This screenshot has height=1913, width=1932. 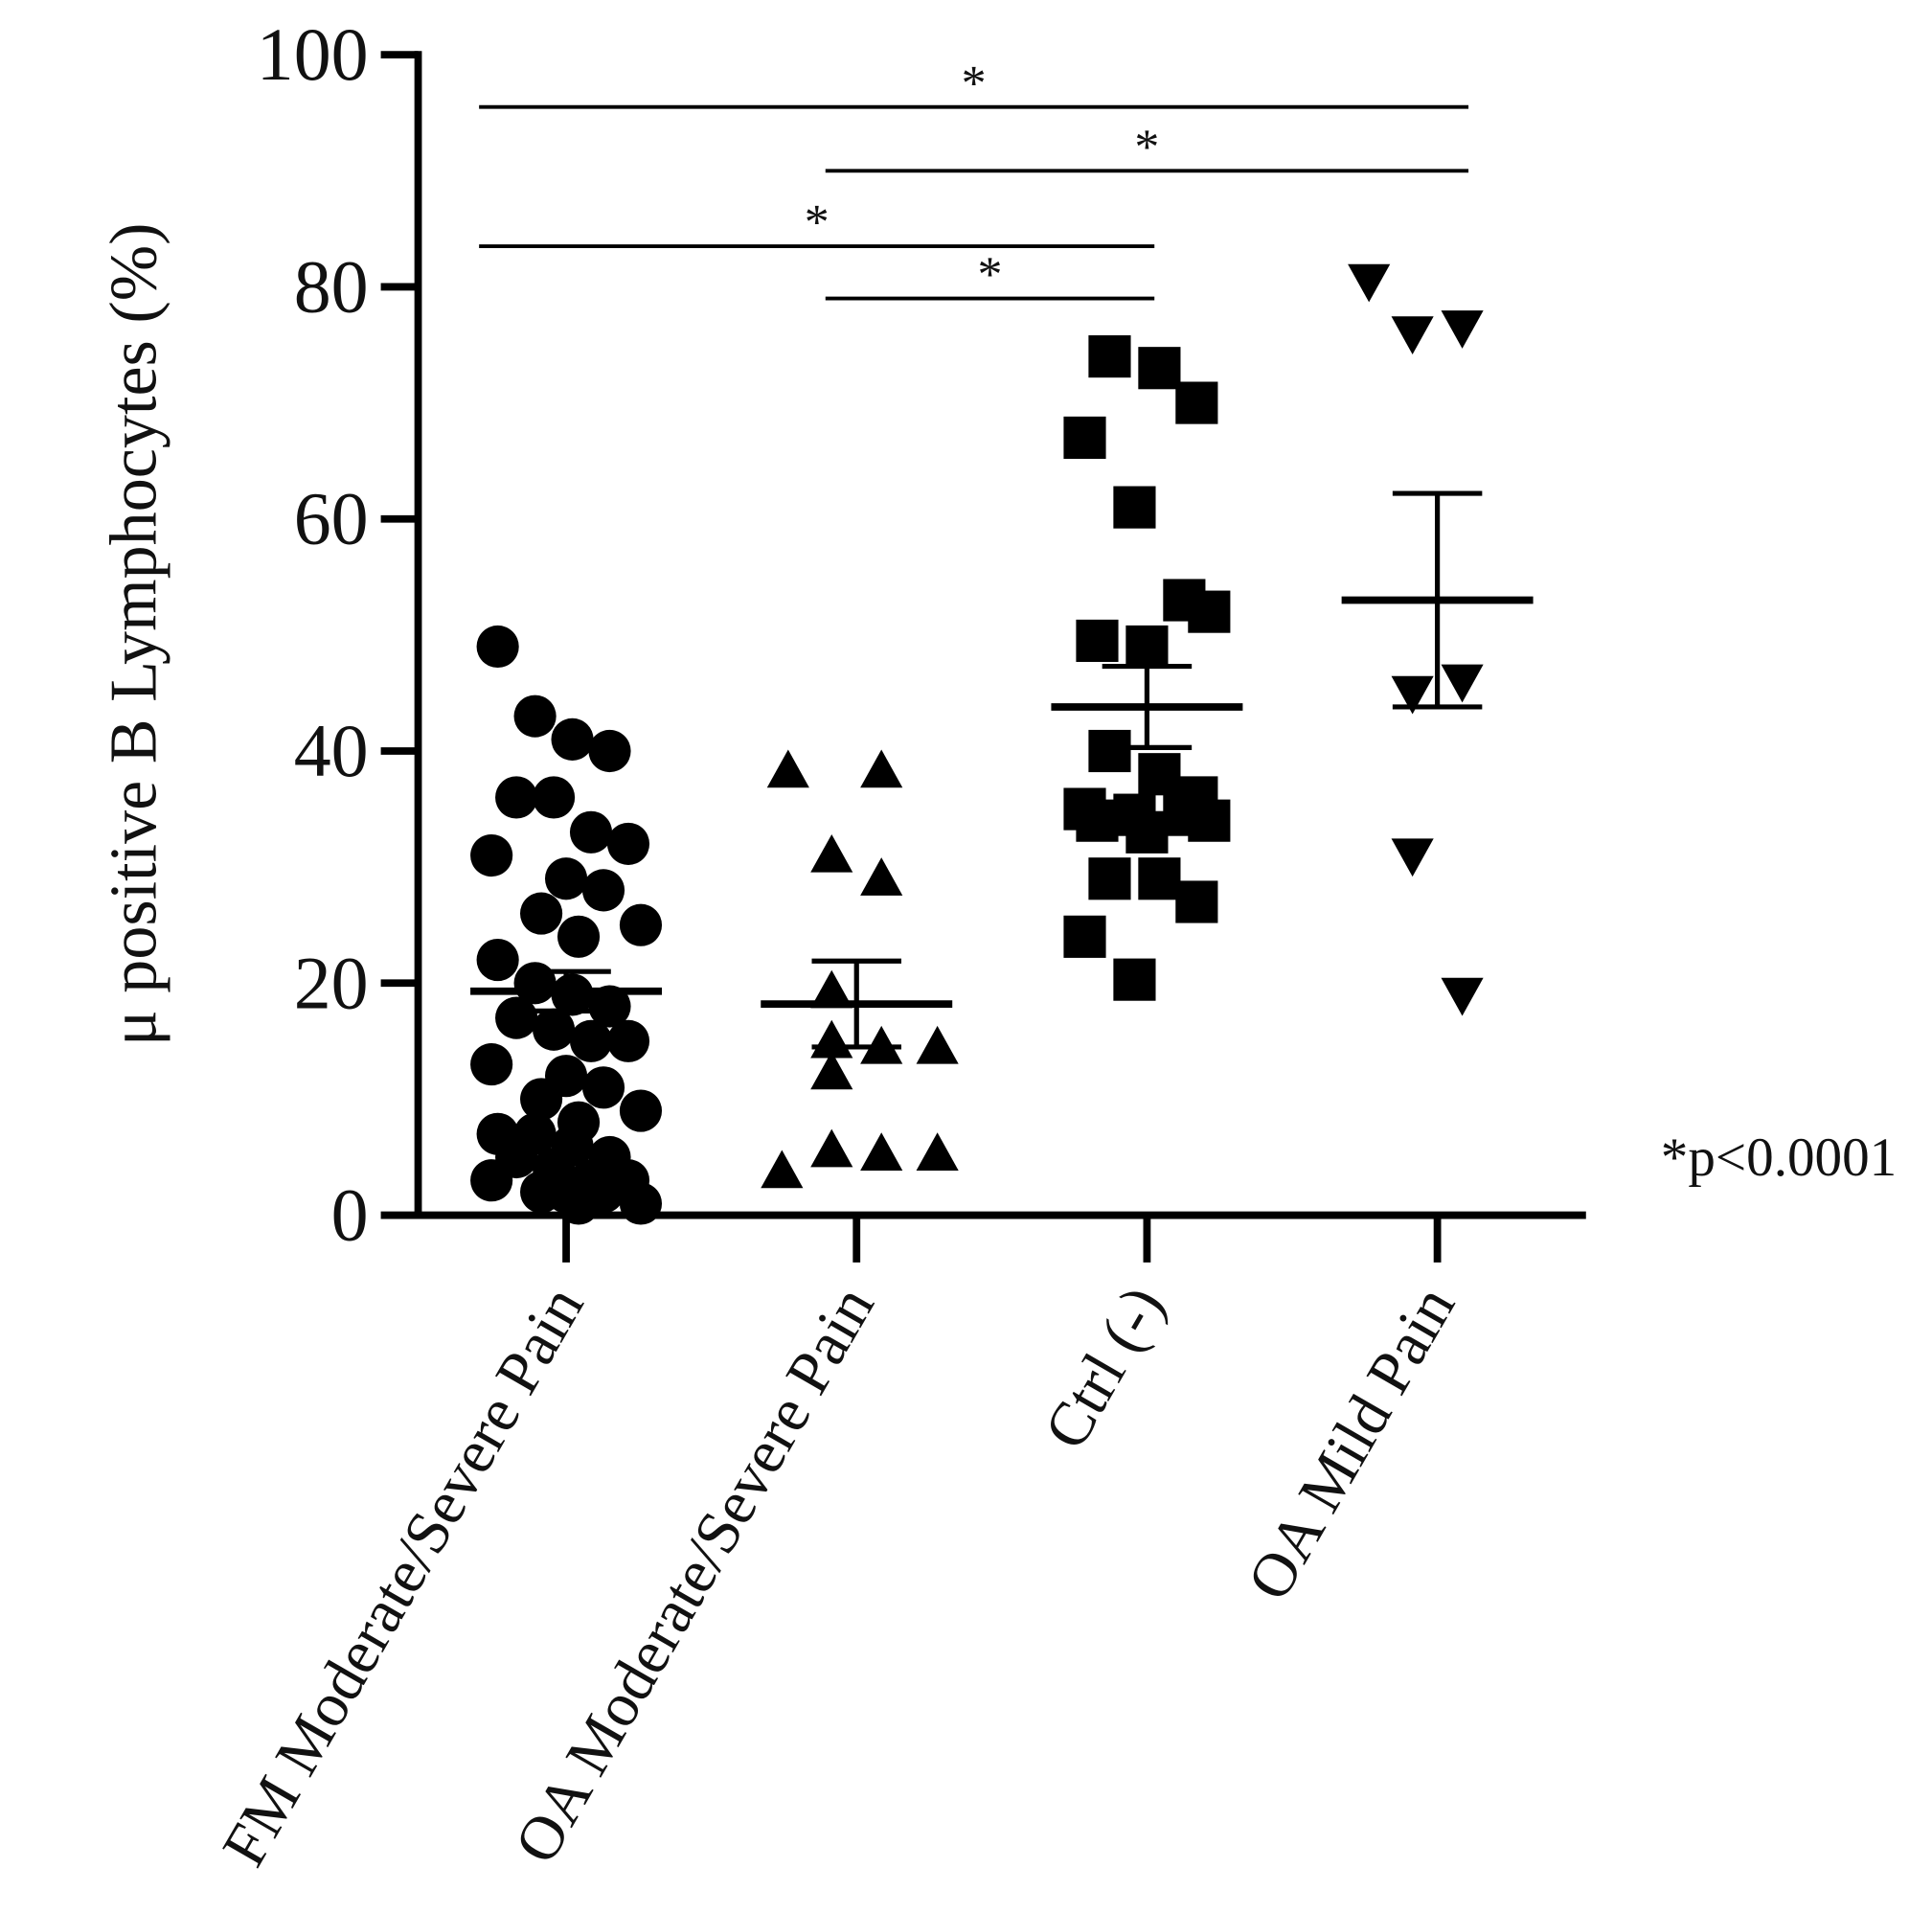 What do you see at coordinates (313, 55) in the screenshot?
I see `y-tick-label: 100` at bounding box center [313, 55].